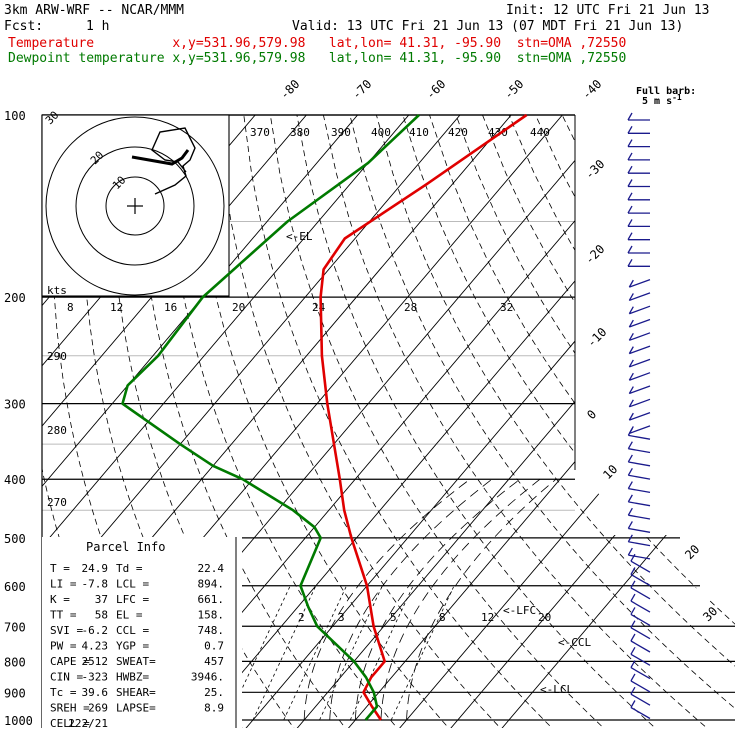 The width and height of the screenshot is (740, 744). I want to click on isobar-label: 700, so click(15, 627).